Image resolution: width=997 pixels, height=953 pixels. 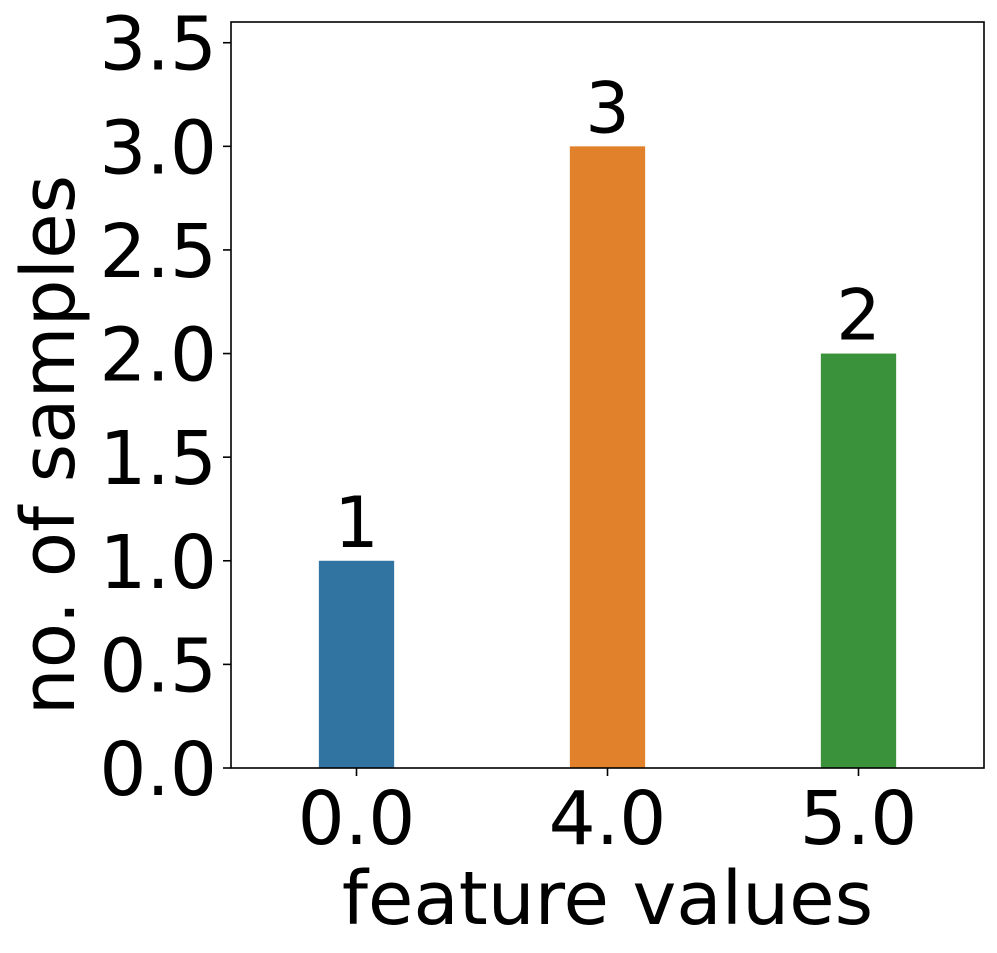 I want to click on y-tick-label-5: 2.5, so click(x=158, y=252).